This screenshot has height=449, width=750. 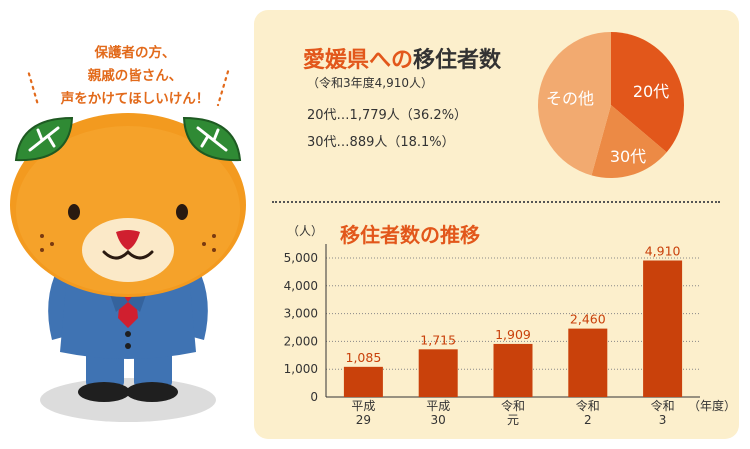 I want to click on chart-title: 移住者数の推移, so click(x=410, y=235).